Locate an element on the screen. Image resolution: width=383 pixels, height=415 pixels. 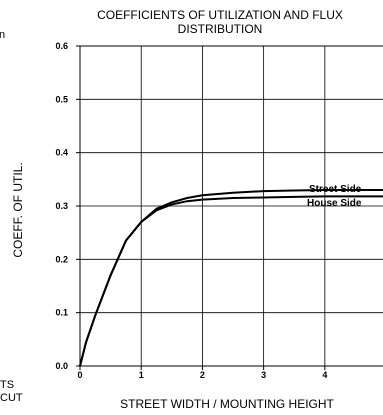
x-tick-label: 0 is located at coordinates (79, 375).